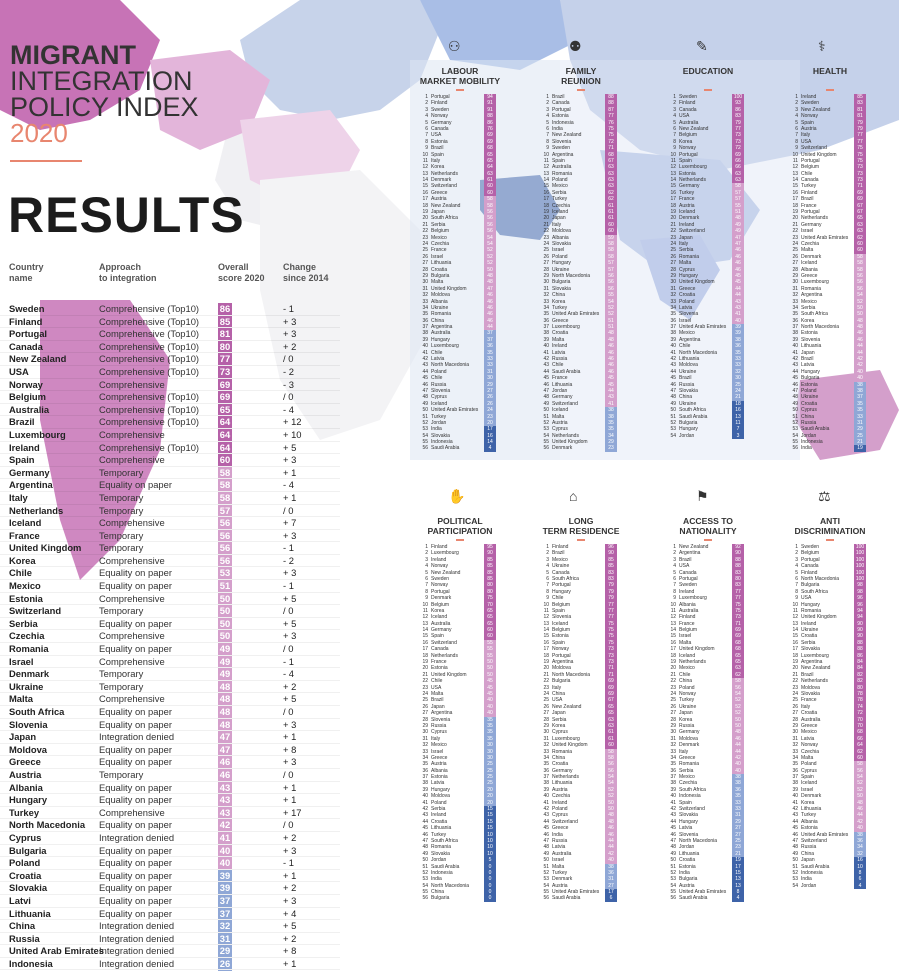 Image resolution: width=899 pixels, height=971 pixels. Describe the element at coordinates (31, 485) in the screenshot. I see `country-name-cell: Argentina` at that location.